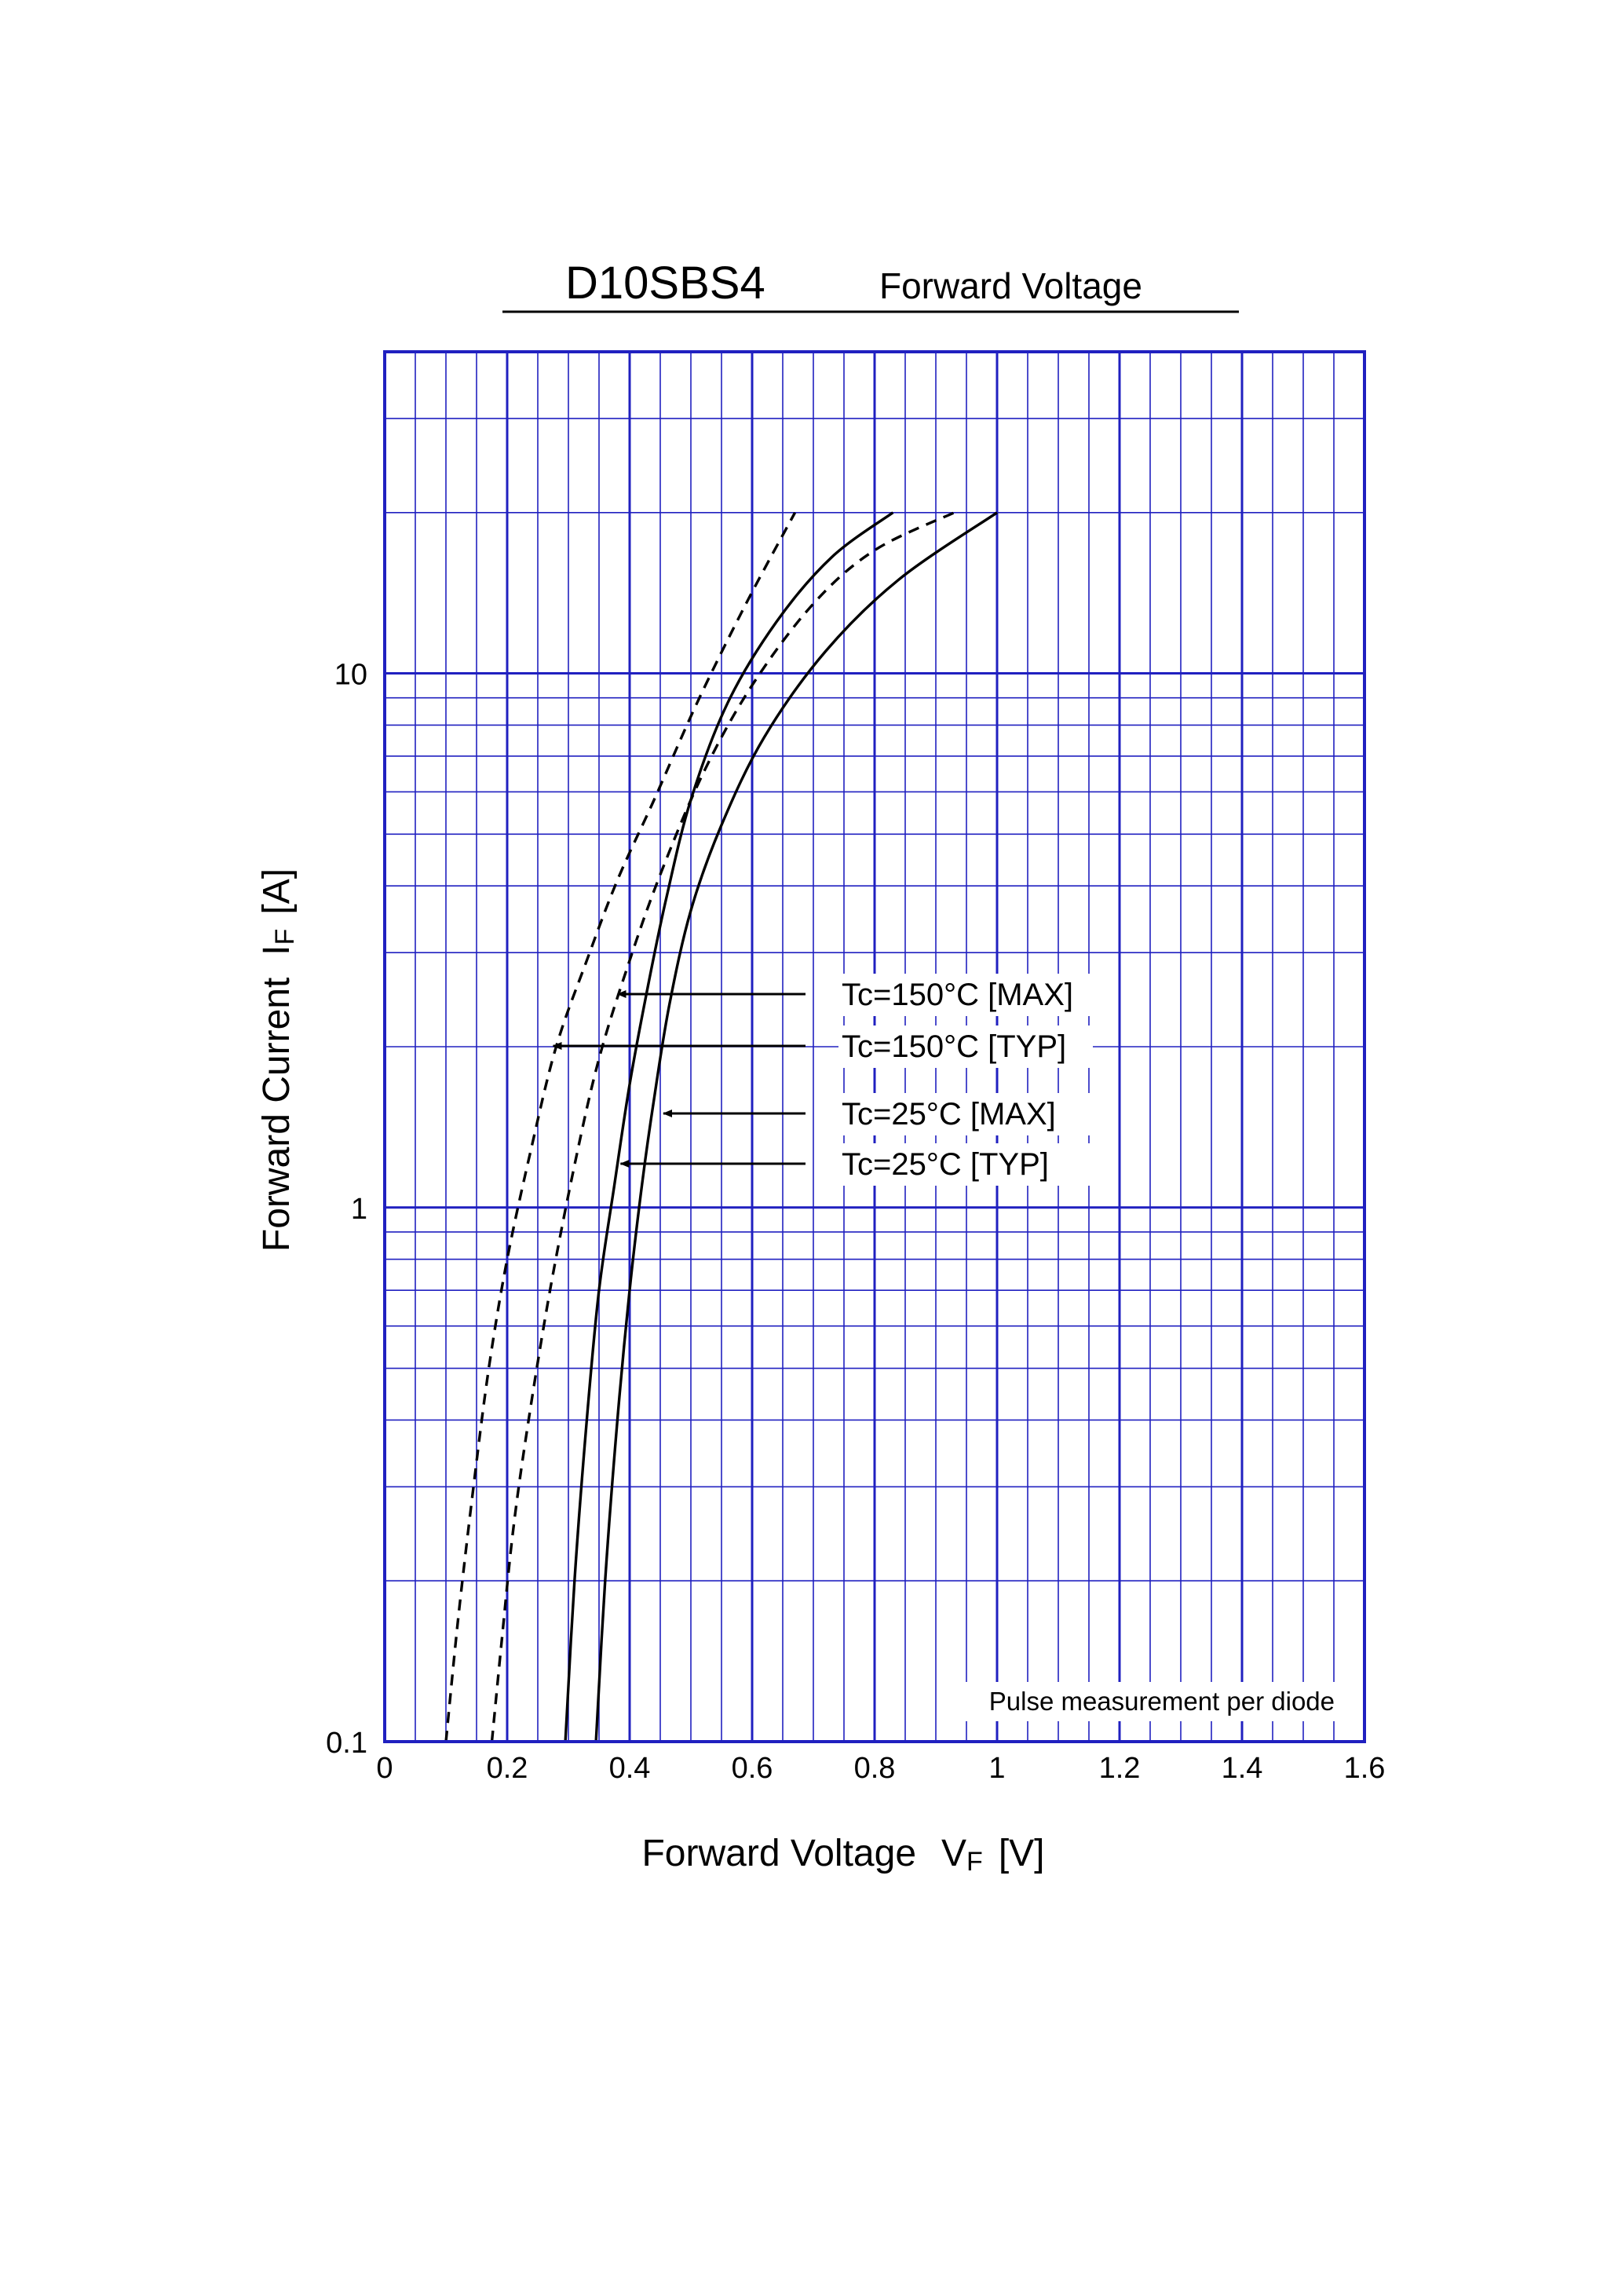 This screenshot has width=1622, height=2296. What do you see at coordinates (359, 1209) in the screenshot?
I see `y-tick-label: 1` at bounding box center [359, 1209].